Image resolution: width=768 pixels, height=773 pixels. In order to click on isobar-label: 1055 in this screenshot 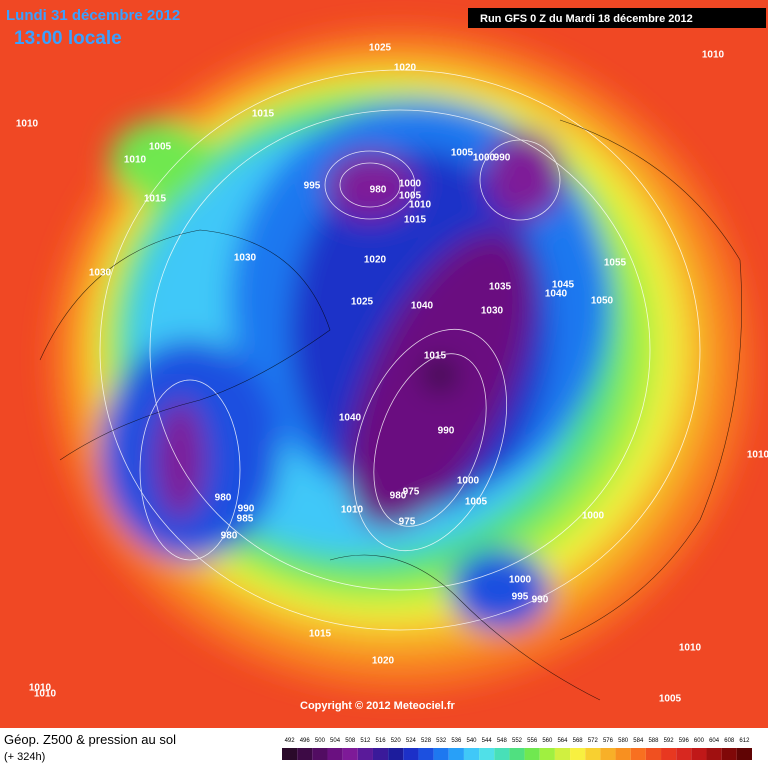, I will do `click(615, 263)`.